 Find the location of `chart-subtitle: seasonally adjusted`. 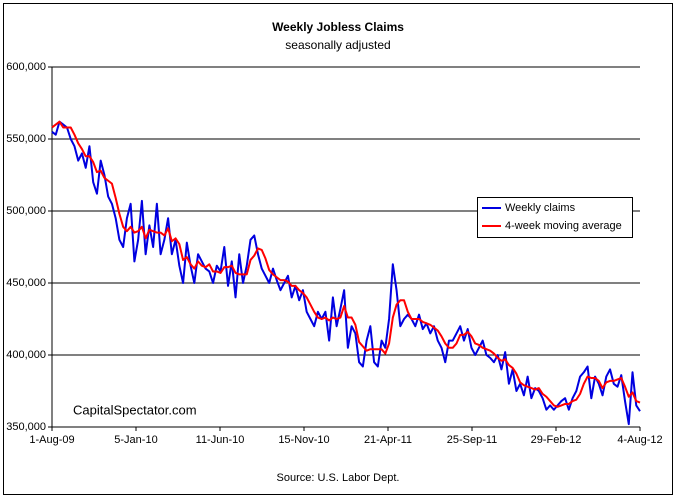

chart-subtitle: seasonally adjusted is located at coordinates (337, 45).